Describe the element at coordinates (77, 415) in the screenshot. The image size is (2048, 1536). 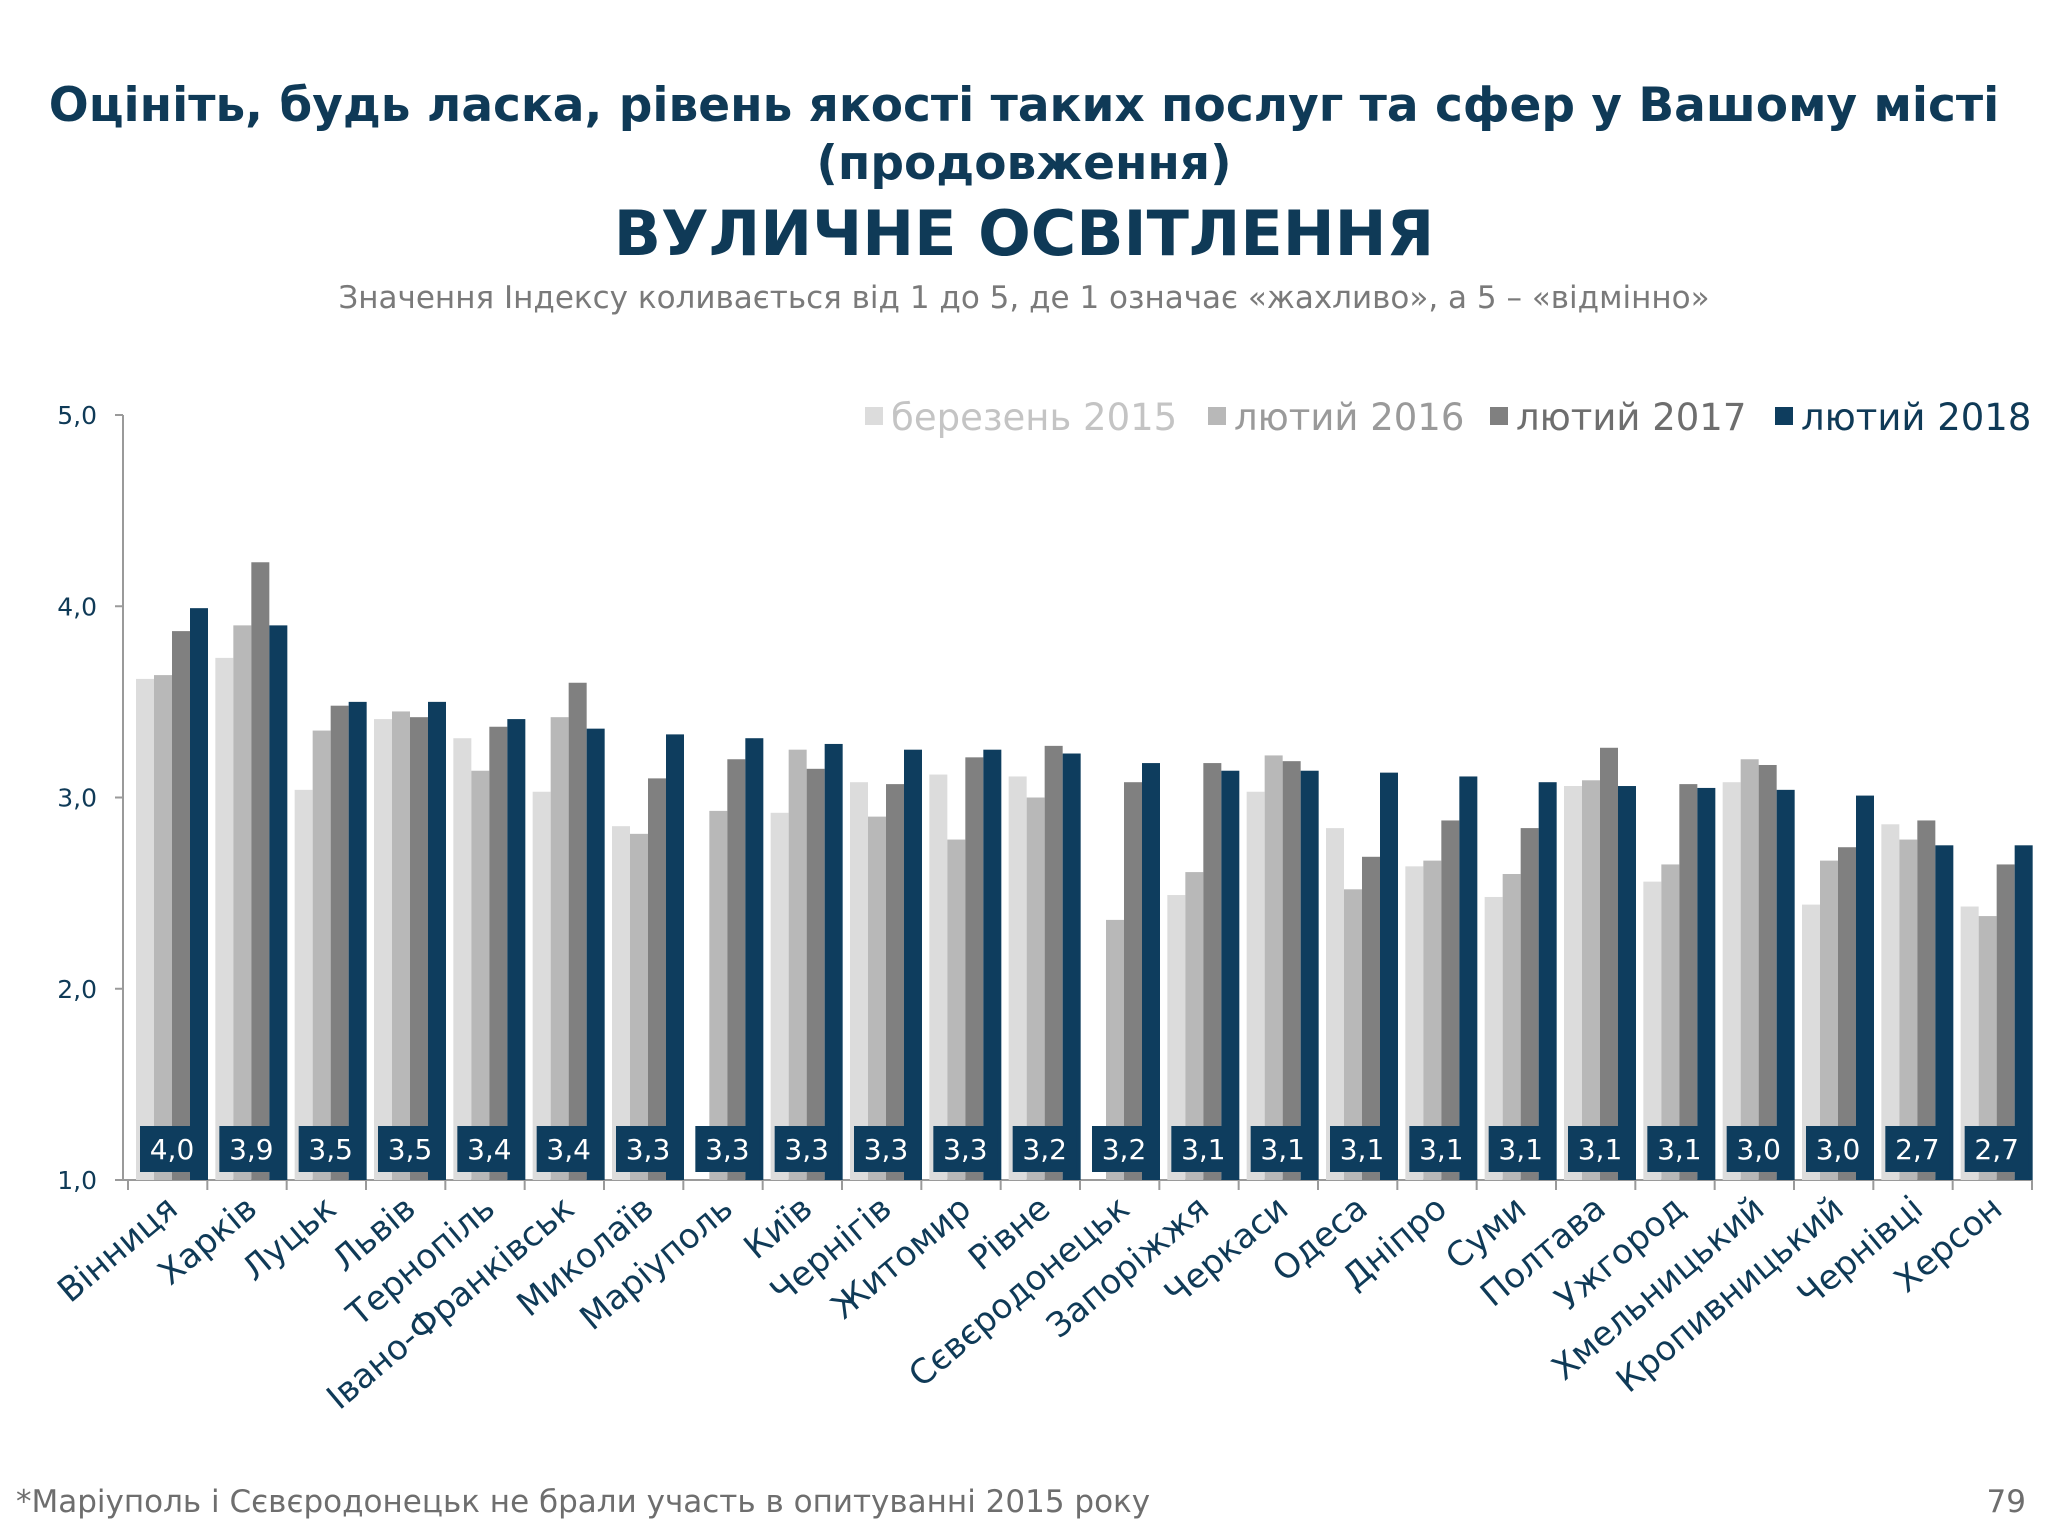
I see `y-tick-label: 5,0` at that location.